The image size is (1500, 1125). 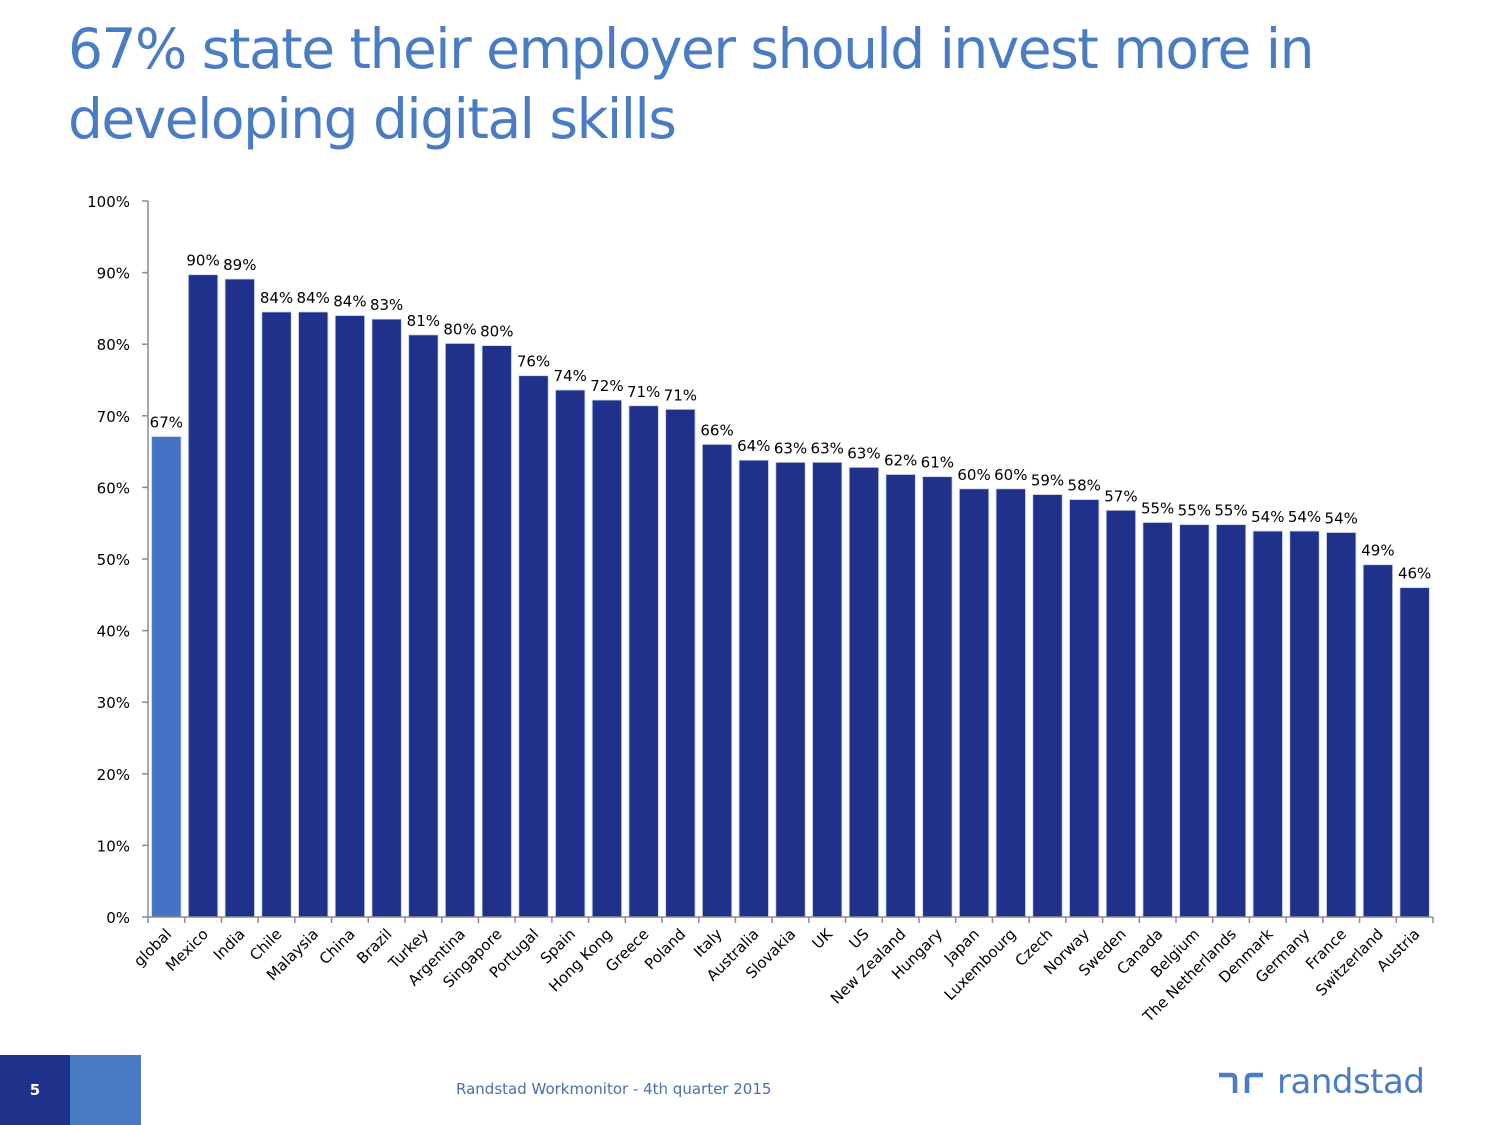 What do you see at coordinates (1267, 724) in the screenshot?
I see `bar-denmark` at bounding box center [1267, 724].